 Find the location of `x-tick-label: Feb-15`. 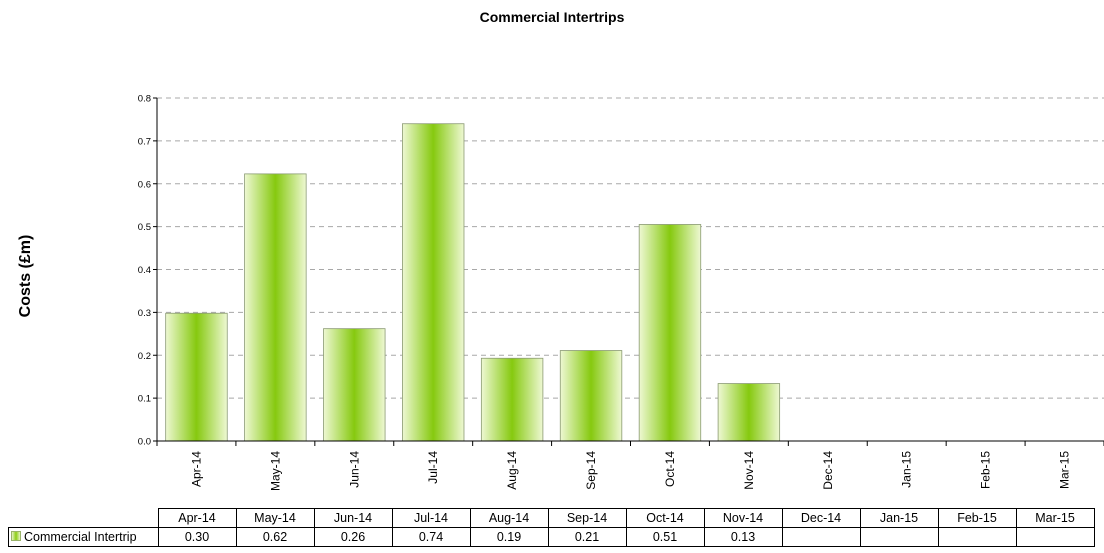

x-tick-label: Feb-15 is located at coordinates (986, 470).